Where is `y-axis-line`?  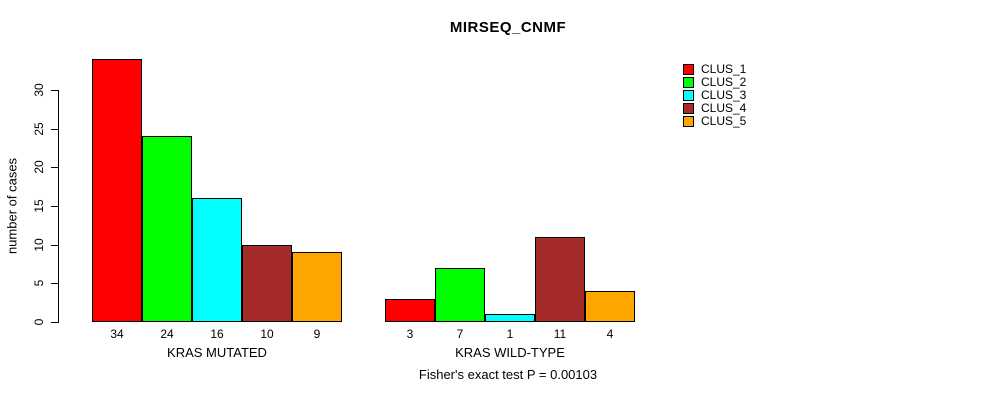
y-axis-line is located at coordinates (58, 206).